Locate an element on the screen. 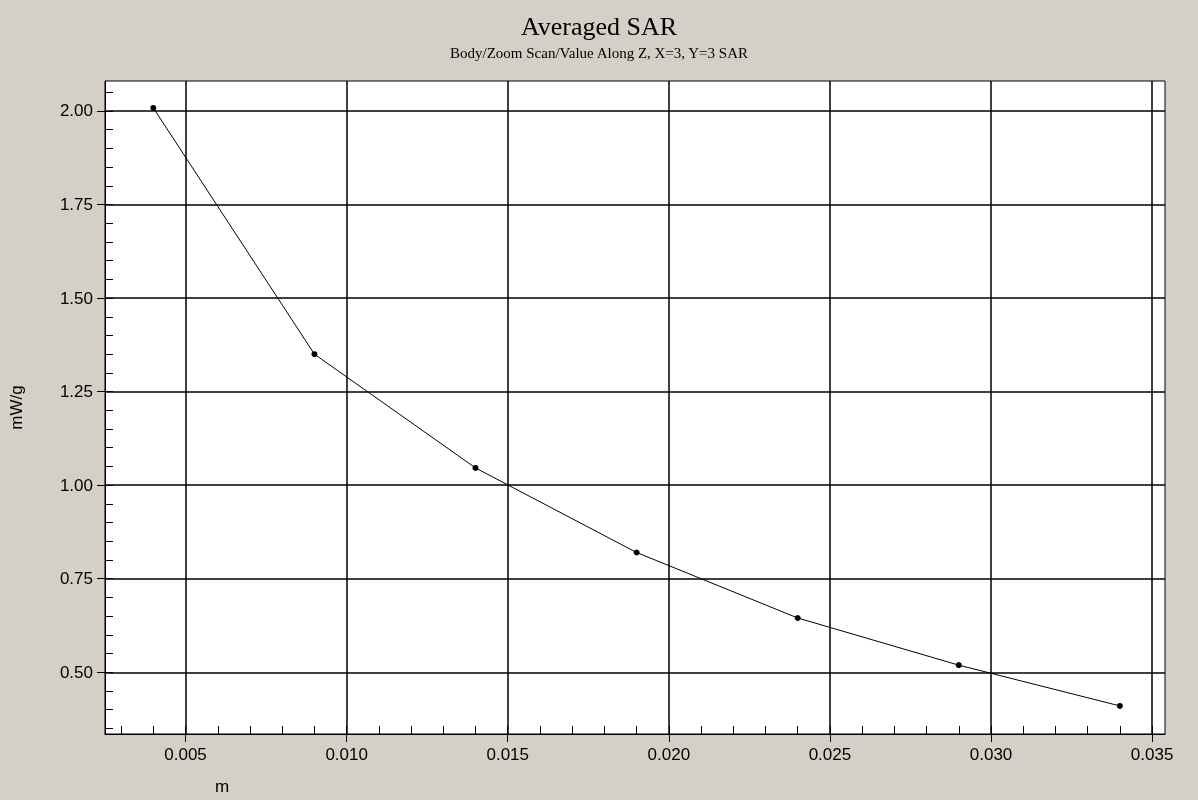 This screenshot has width=1198, height=800. y-tick-label: 1.50 is located at coordinates (76, 298).